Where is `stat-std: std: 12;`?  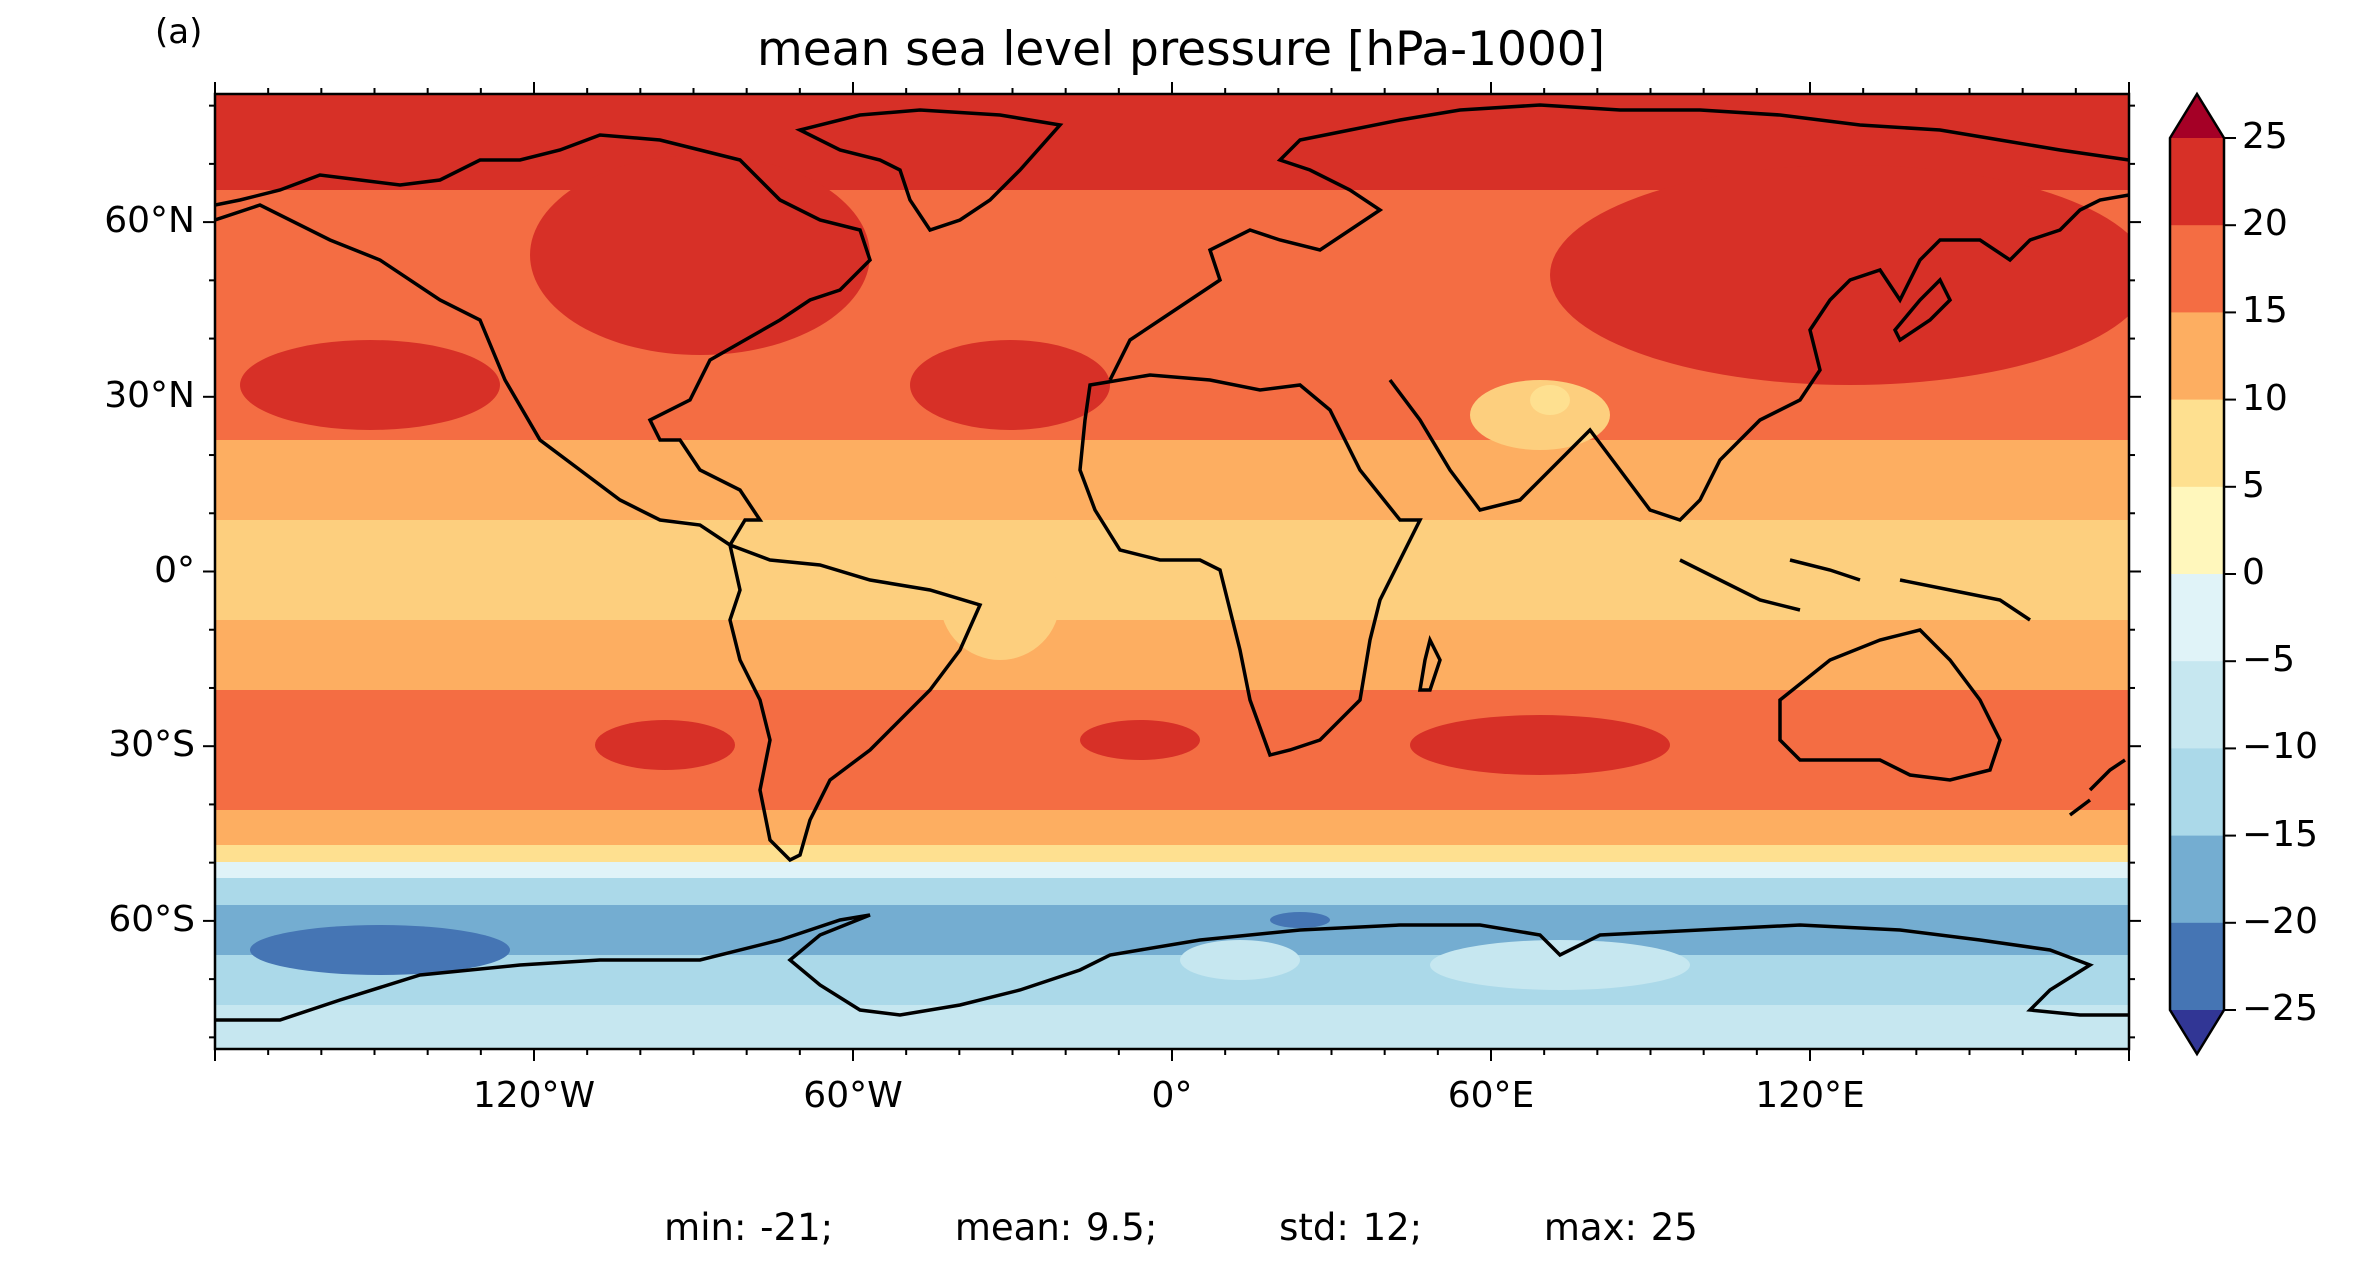 stat-std: std: 12; is located at coordinates (1351, 1227).